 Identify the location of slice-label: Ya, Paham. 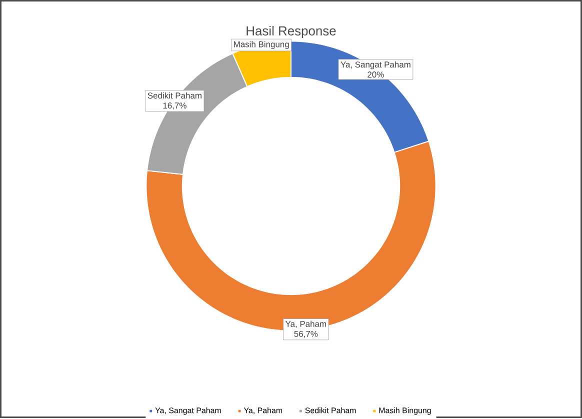
(305, 324).